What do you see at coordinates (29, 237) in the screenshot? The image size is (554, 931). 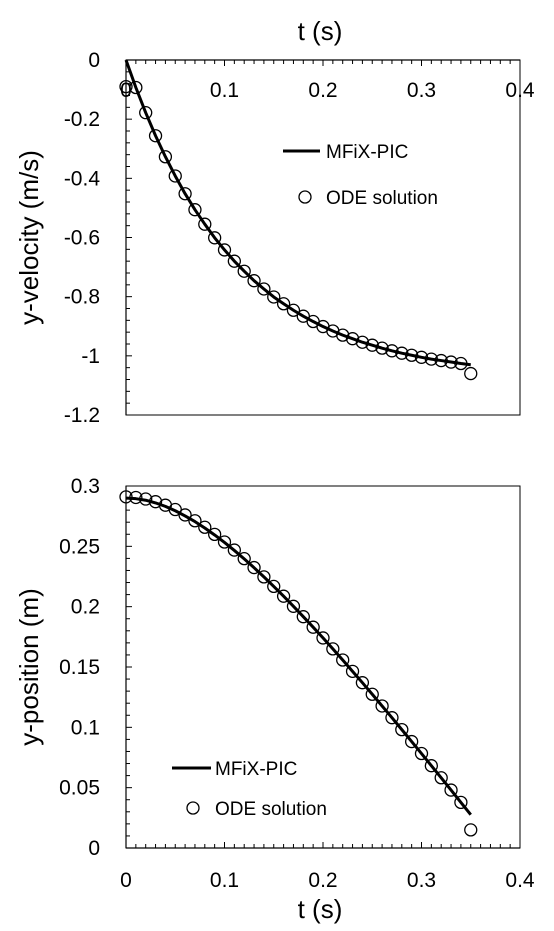 I see `y-axis-title: y-velocity (m/s)` at bounding box center [29, 237].